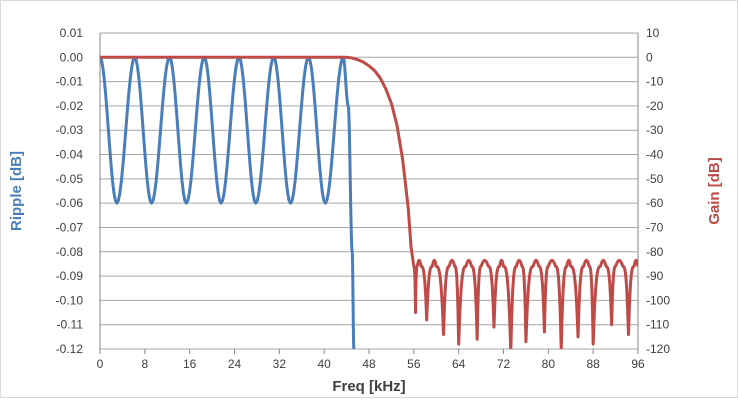  Describe the element at coordinates (655, 227) in the screenshot. I see `right-tick-label: -70` at that location.